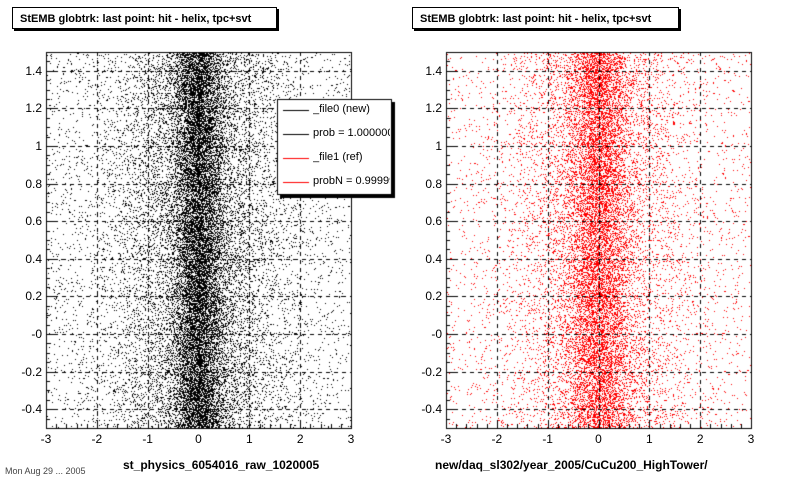  I want to click on legend-entry-label: probN = 0.999998, so click(351, 181).